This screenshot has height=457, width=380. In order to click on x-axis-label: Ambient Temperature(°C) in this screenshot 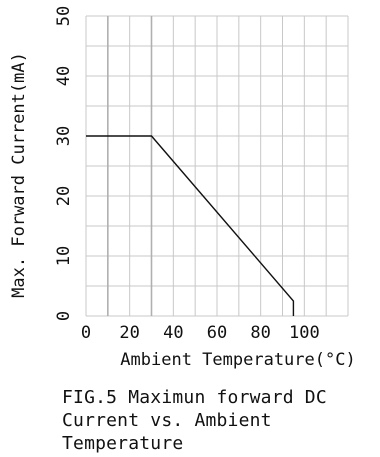, I will do `click(237, 360)`.